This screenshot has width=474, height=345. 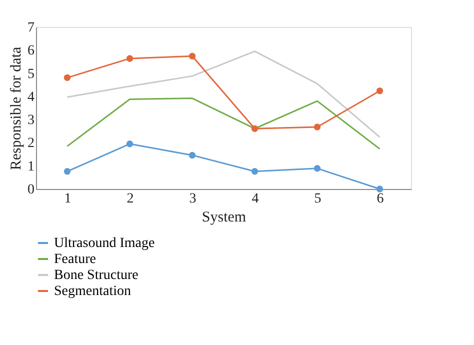 What do you see at coordinates (31, 144) in the screenshot?
I see `y-tick-label: 2` at bounding box center [31, 144].